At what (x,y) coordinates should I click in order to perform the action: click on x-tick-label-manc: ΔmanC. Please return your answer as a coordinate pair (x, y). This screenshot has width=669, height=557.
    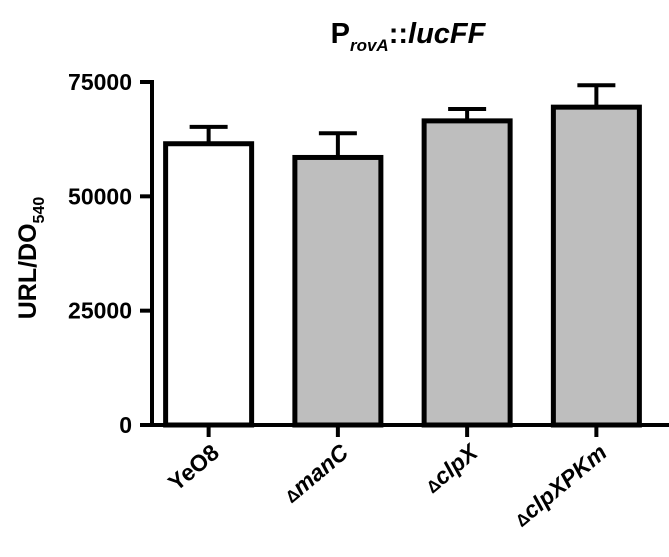
    Looking at the image, I should click on (315, 473).